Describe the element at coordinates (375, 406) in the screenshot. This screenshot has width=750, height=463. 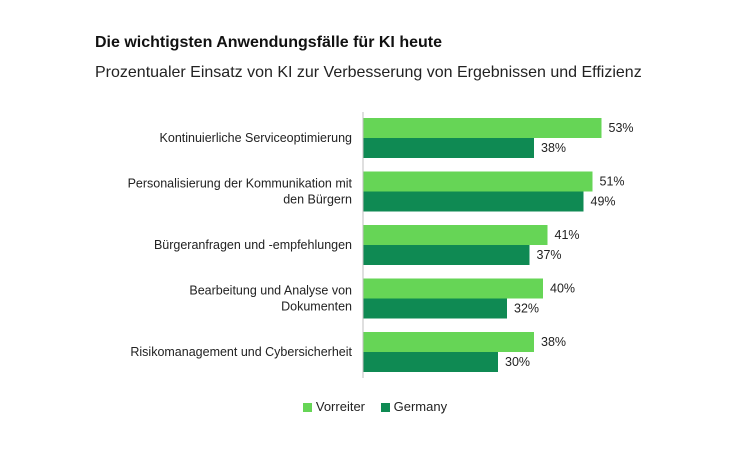
I see `legend: Vorreiter Germany` at that location.